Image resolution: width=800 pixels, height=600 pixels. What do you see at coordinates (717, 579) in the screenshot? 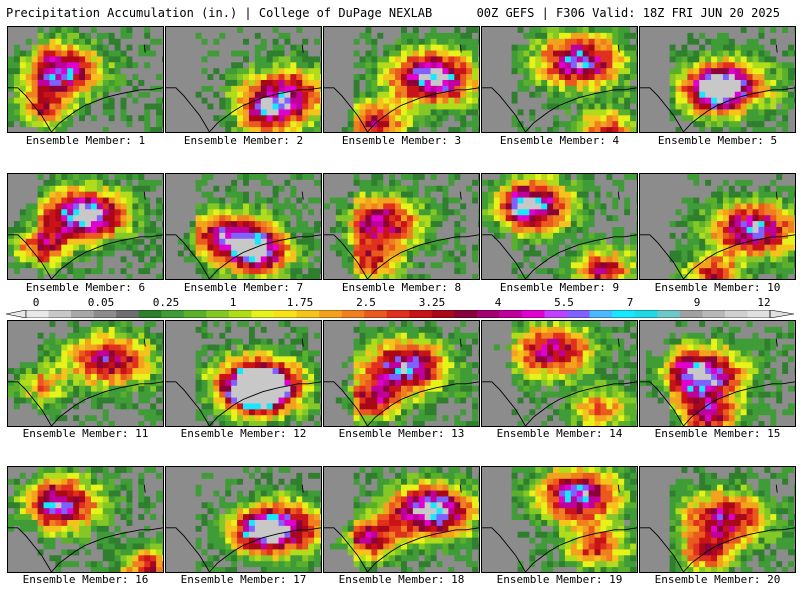
I see `ensemble-member-label: Ensemble Member: 20` at bounding box center [717, 579].